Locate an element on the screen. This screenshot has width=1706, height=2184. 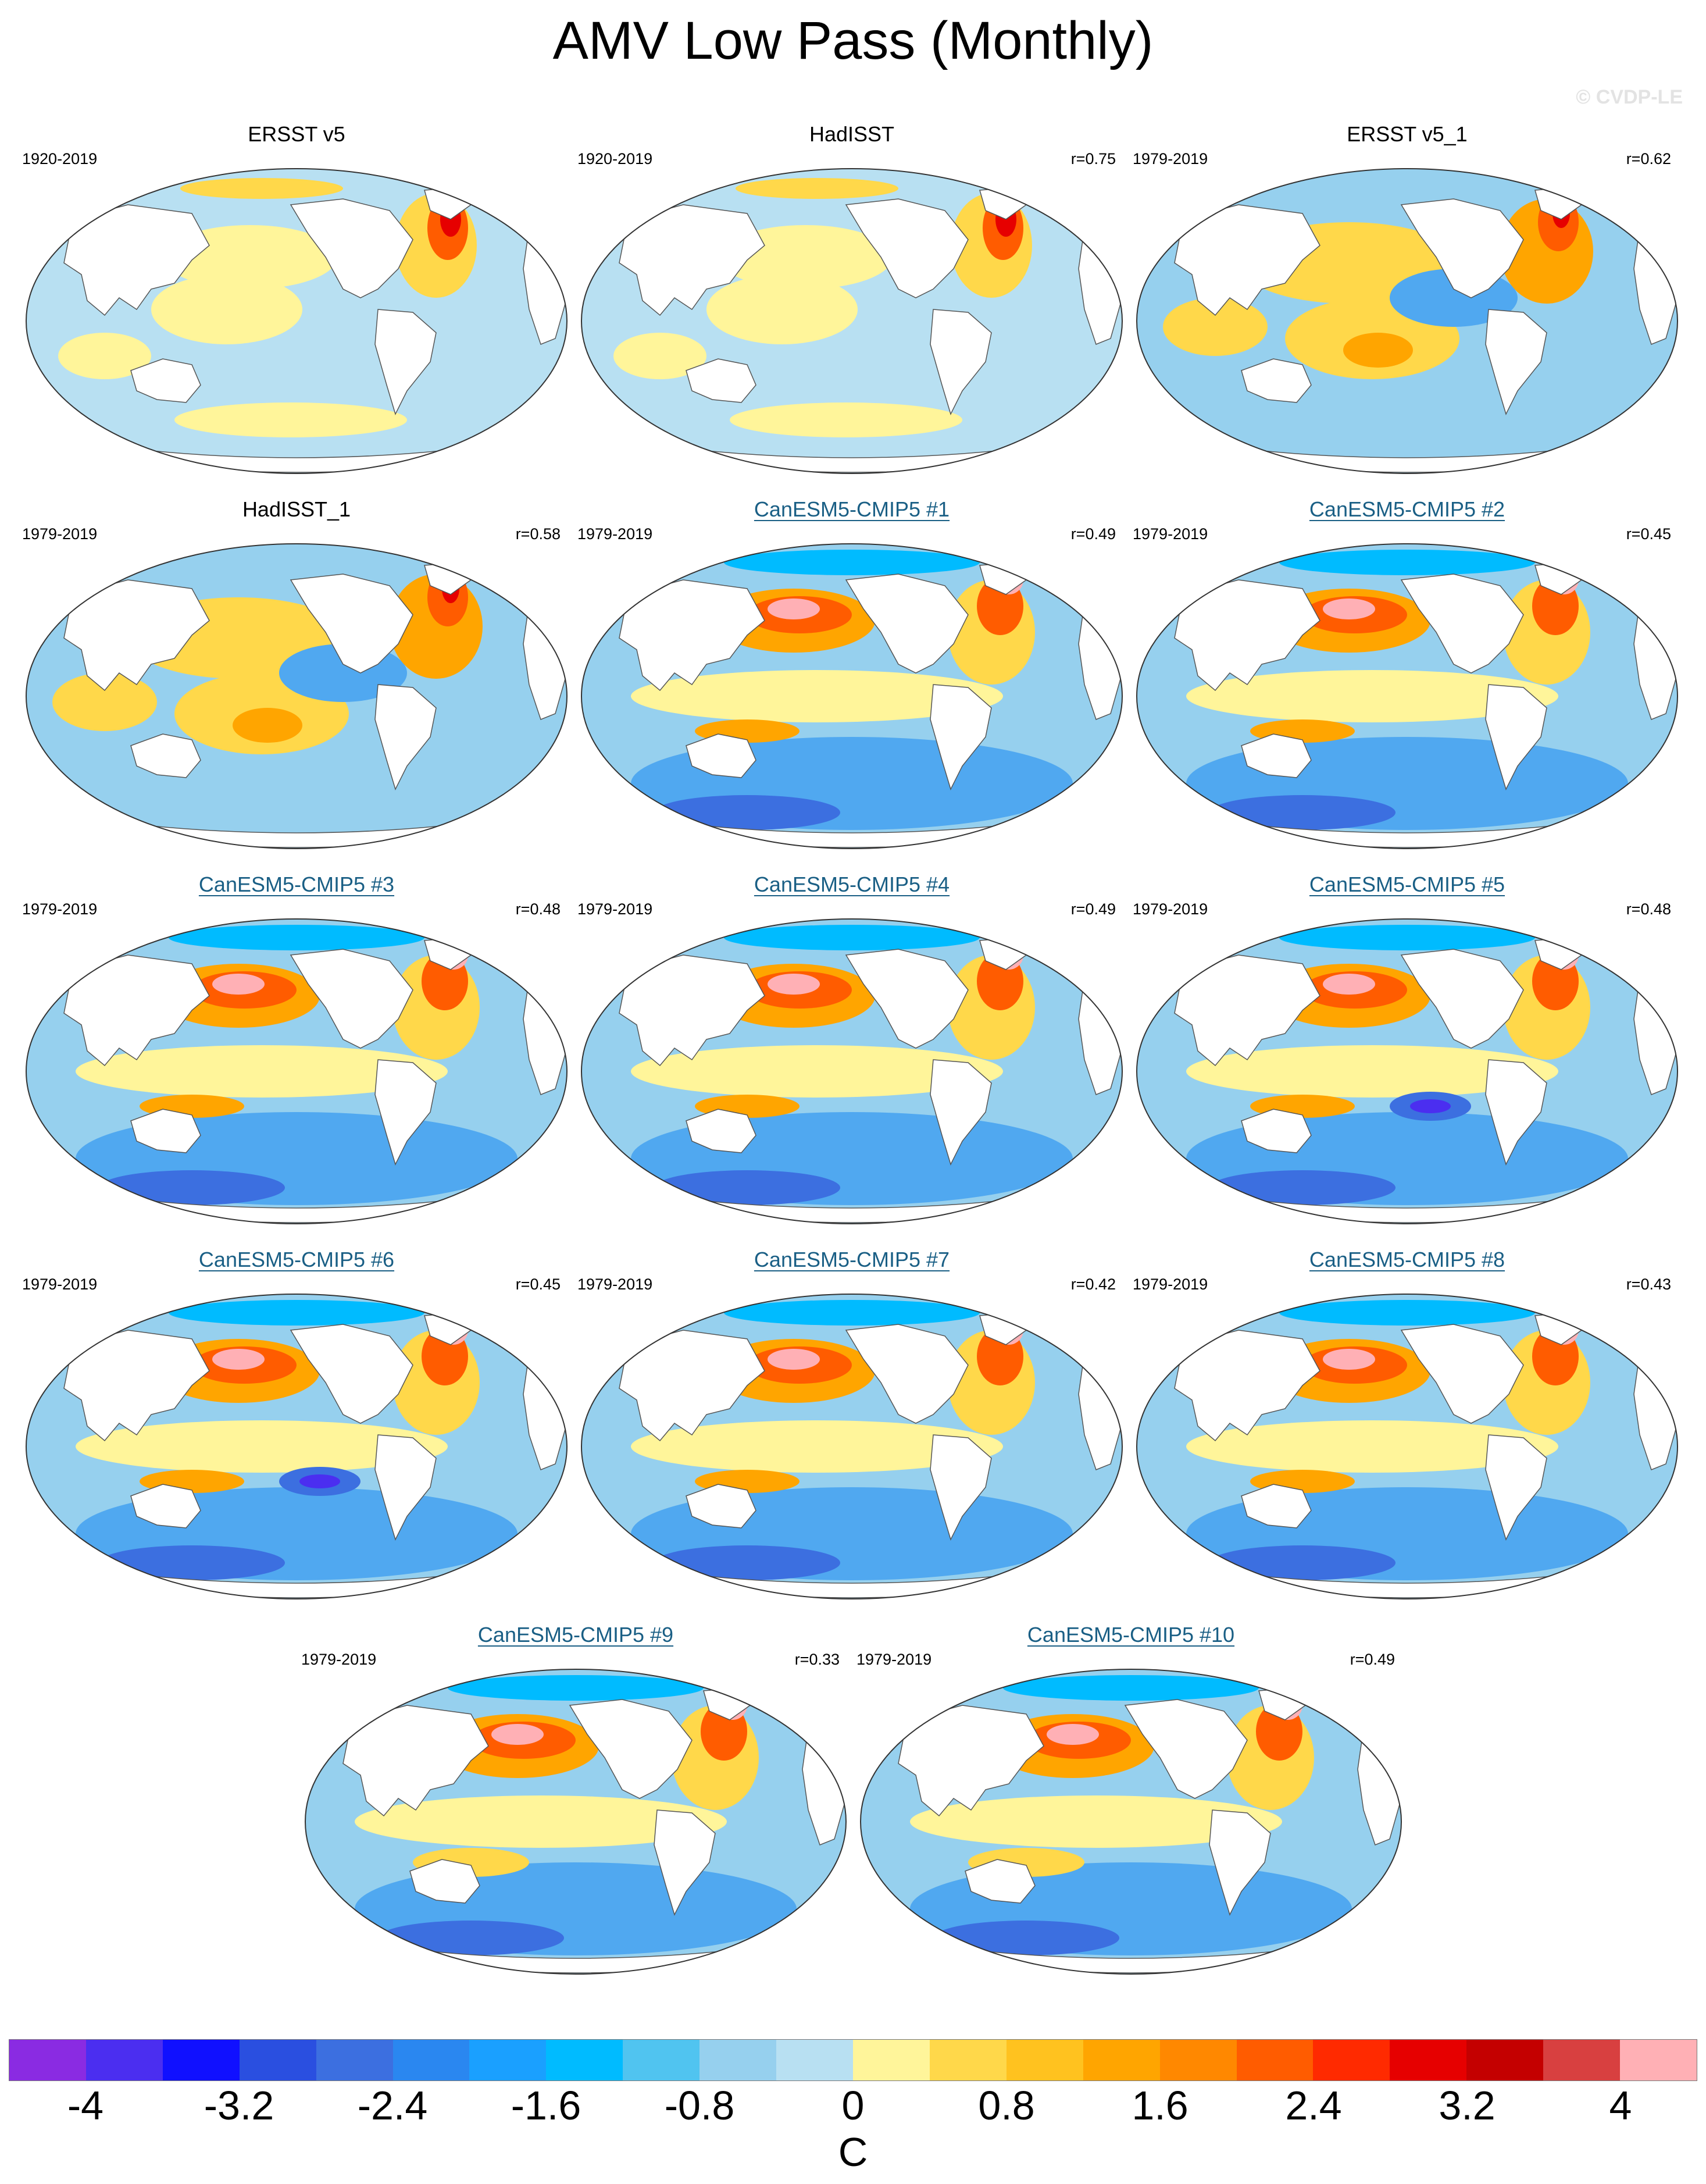
map-panel: CanESM5-CMIP5 #9 1979-2019 r=0.33 is located at coordinates (576, 1803).